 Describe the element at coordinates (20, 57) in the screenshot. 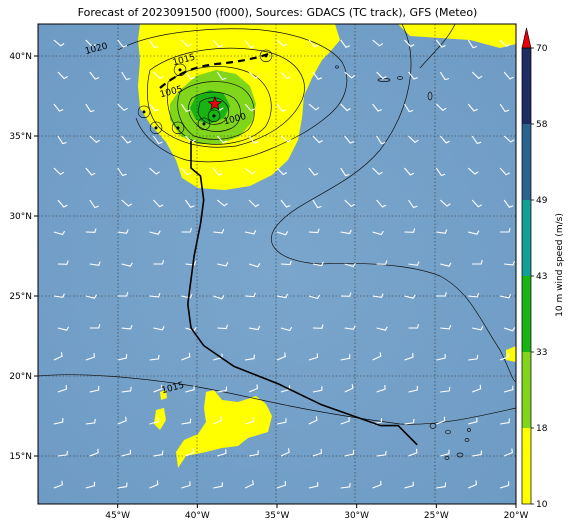

I see `lat-tick-label: 40°N` at that location.